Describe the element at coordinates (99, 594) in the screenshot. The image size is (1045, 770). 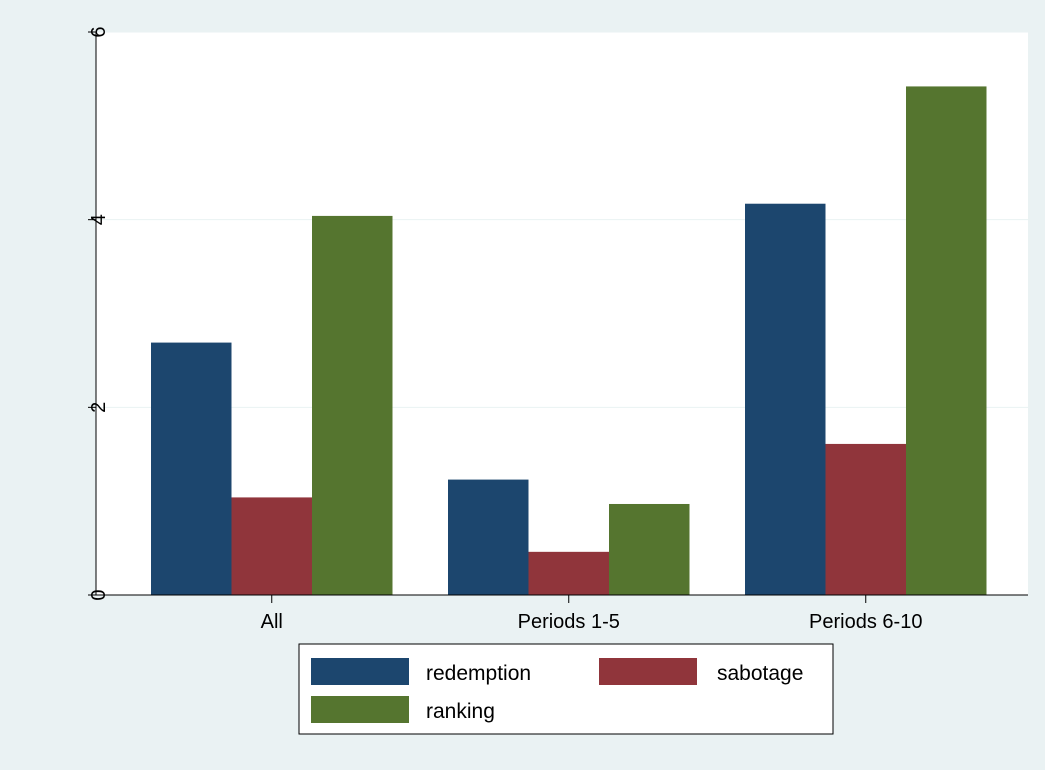
I see `y-tick-label: 0` at that location.